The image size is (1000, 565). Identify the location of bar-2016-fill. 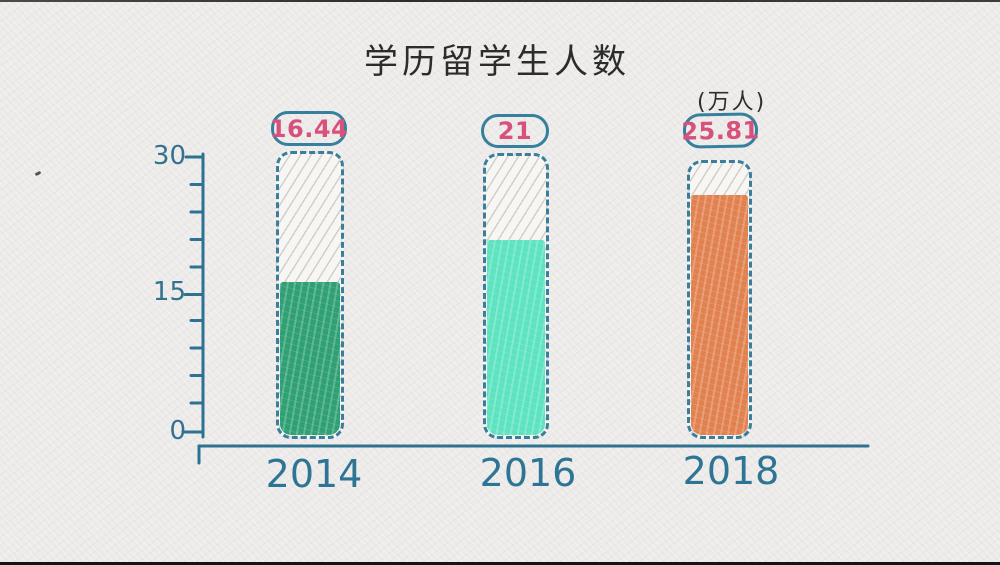
(516, 337).